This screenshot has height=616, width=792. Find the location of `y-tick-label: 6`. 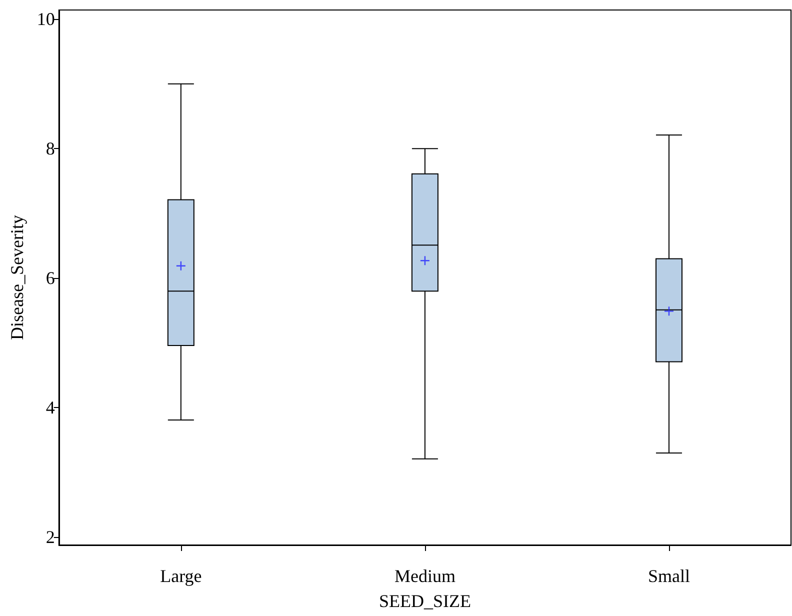

y-tick-label: 6 is located at coordinates (50, 278).